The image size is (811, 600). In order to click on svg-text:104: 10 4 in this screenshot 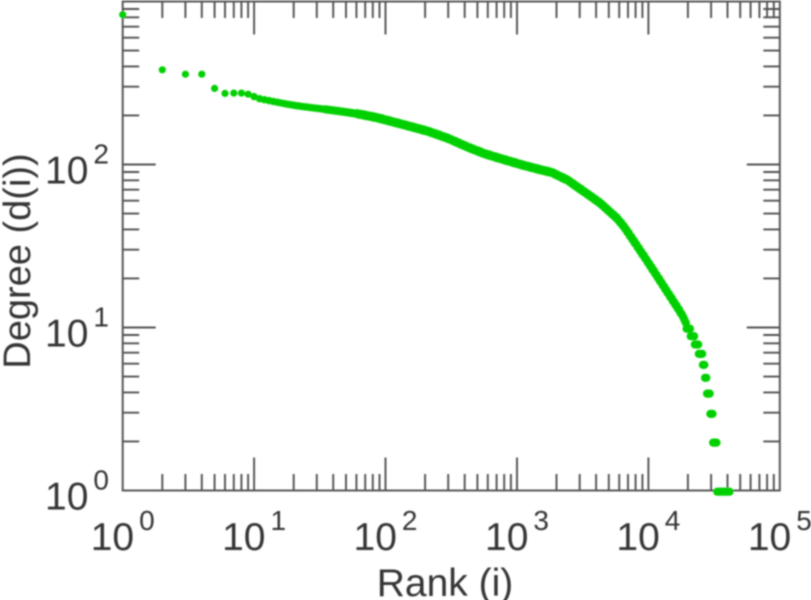, I will do `click(648, 532)`.